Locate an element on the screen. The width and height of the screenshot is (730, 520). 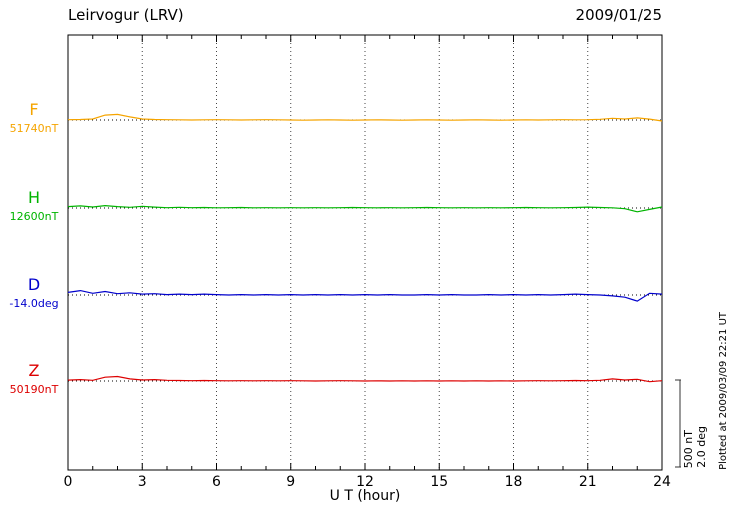
x-tick-label: 9 is located at coordinates (290, 482).